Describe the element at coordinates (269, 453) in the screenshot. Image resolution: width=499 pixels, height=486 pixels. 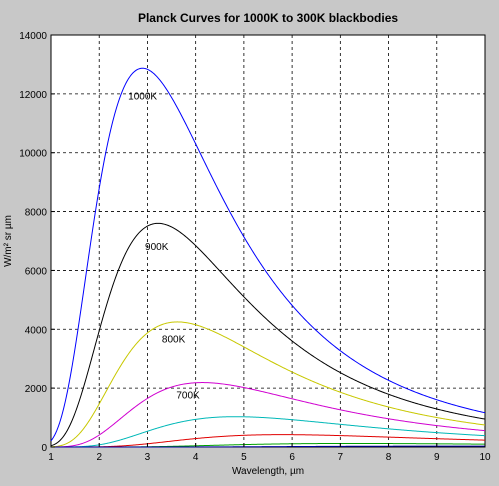
I see `x-axis-ticks: 1 2 3 4 5 6 7 8 9 10` at that location.